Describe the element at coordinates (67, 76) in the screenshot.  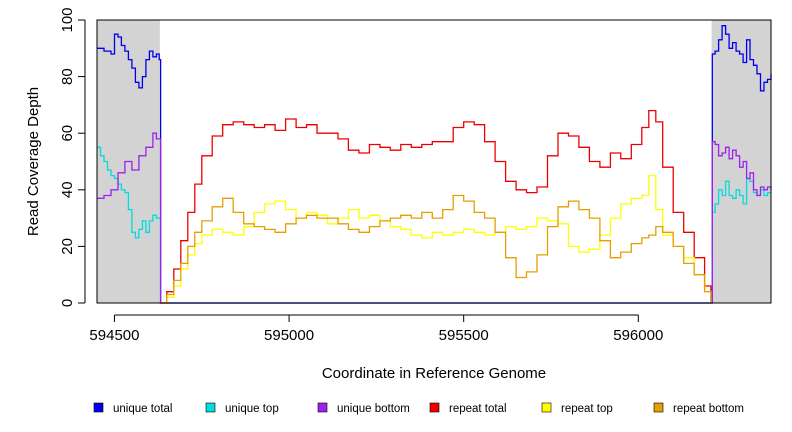
I see `y-tick-label: 80` at that location.